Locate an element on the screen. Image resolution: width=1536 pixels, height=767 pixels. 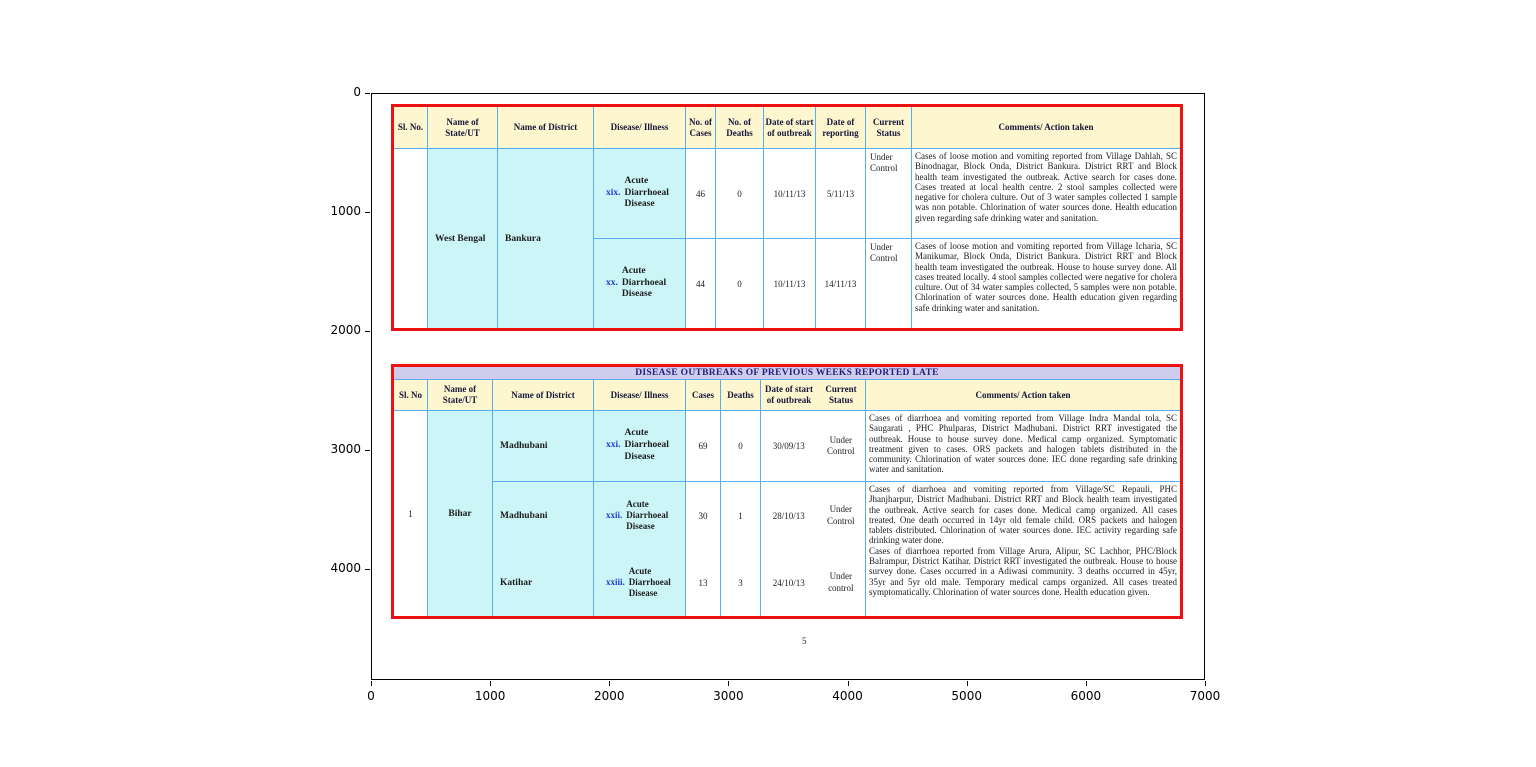
y-tick-label: 1000 is located at coordinates (345, 211).